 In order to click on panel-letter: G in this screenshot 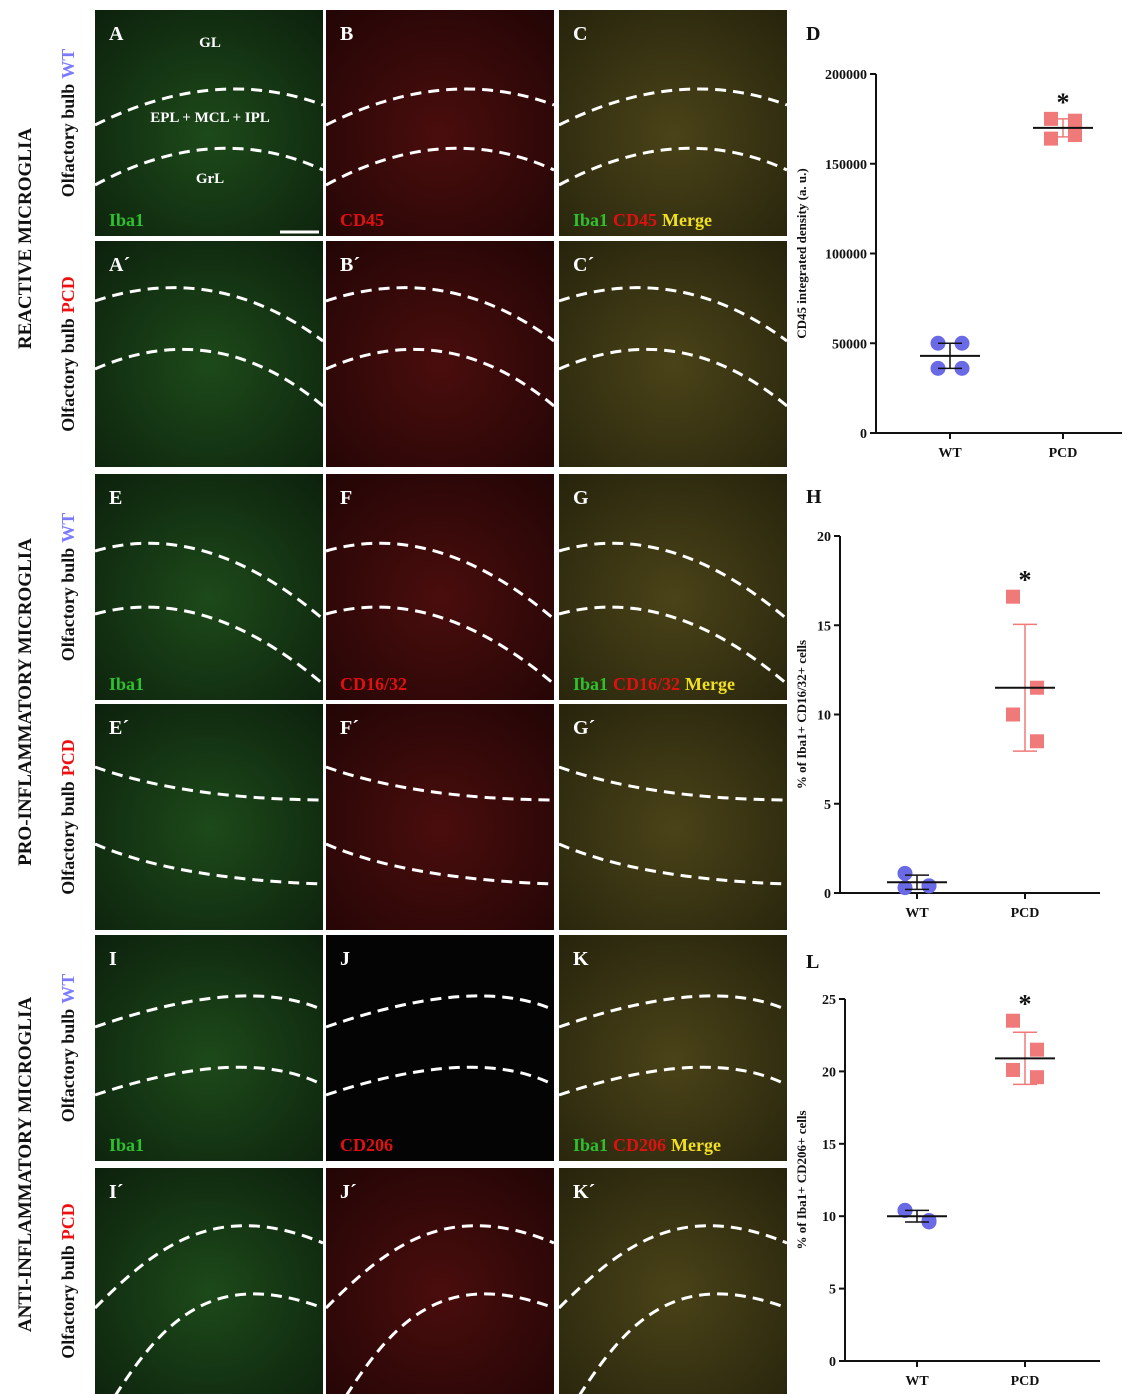, I will do `click(581, 498)`.